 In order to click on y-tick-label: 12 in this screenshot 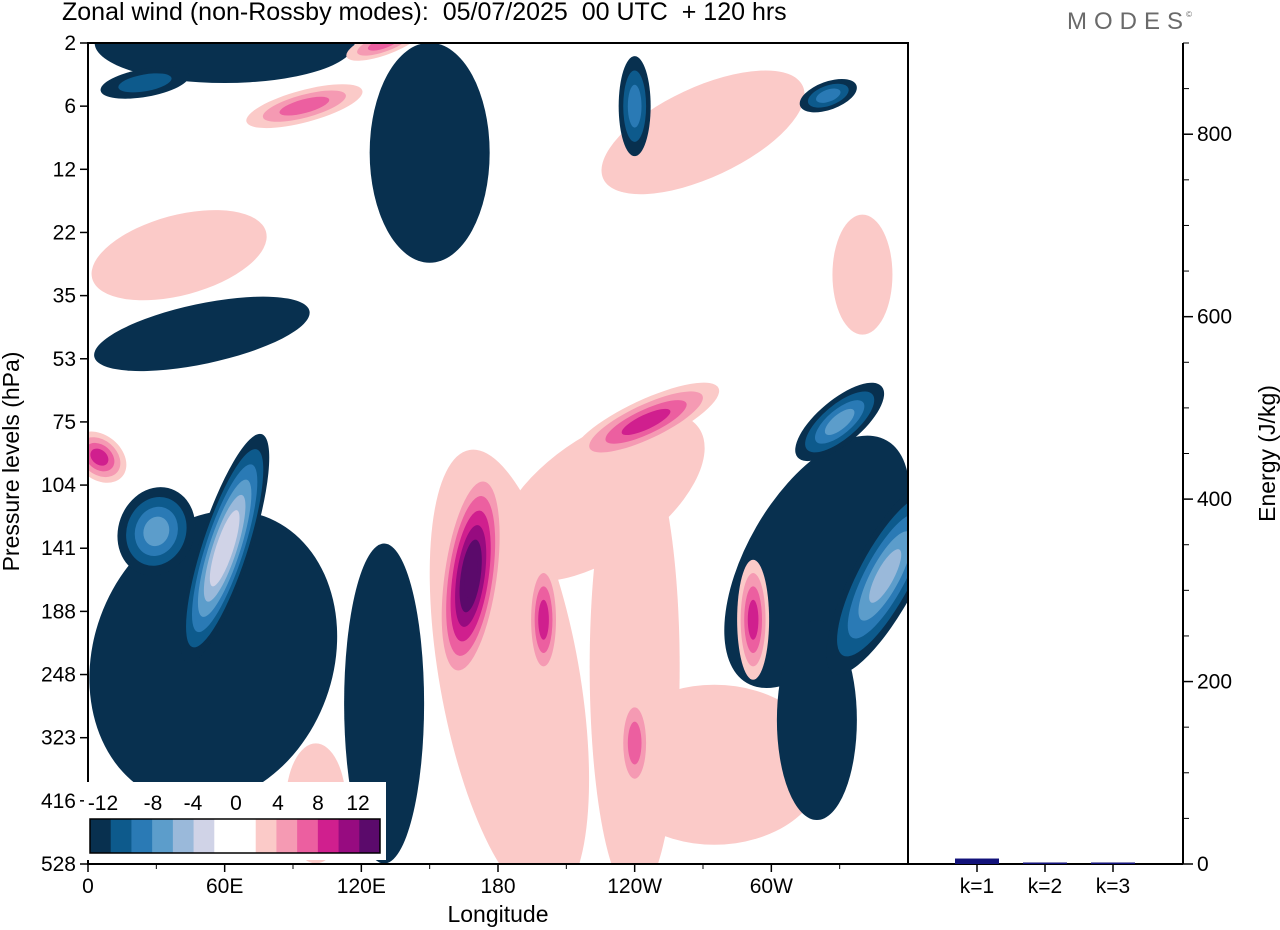, I will do `click(64, 169)`.